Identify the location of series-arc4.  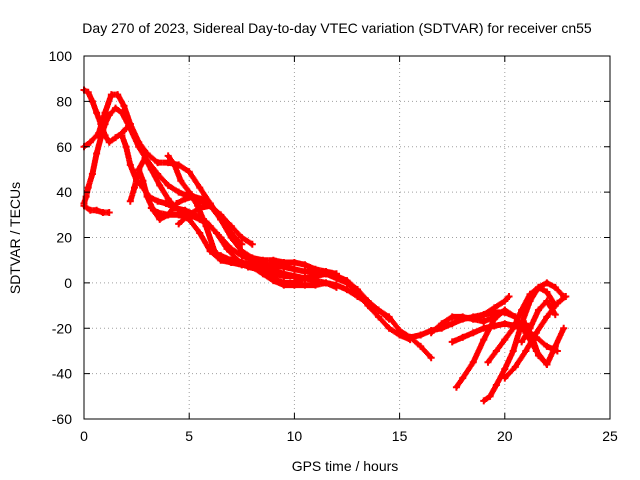
(96, 209).